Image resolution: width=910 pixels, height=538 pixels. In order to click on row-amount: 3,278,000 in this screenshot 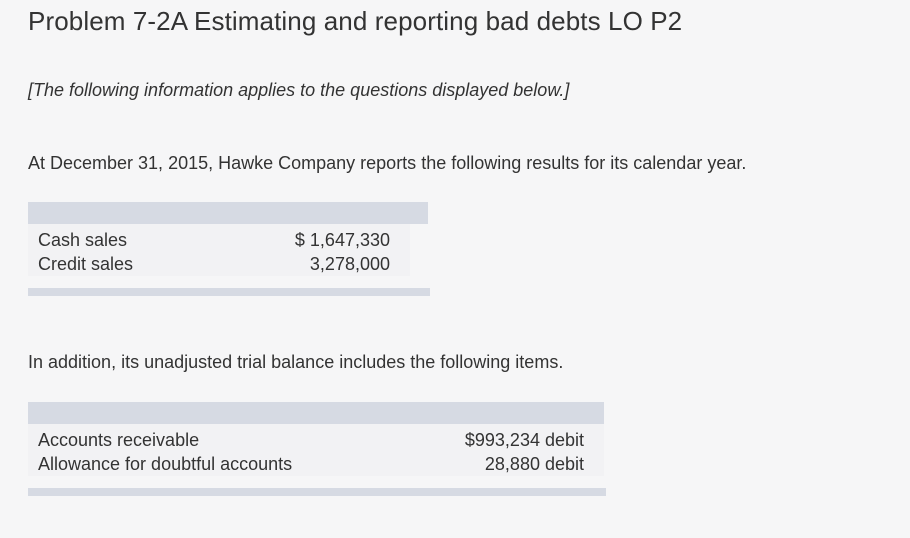, I will do `click(349, 264)`.